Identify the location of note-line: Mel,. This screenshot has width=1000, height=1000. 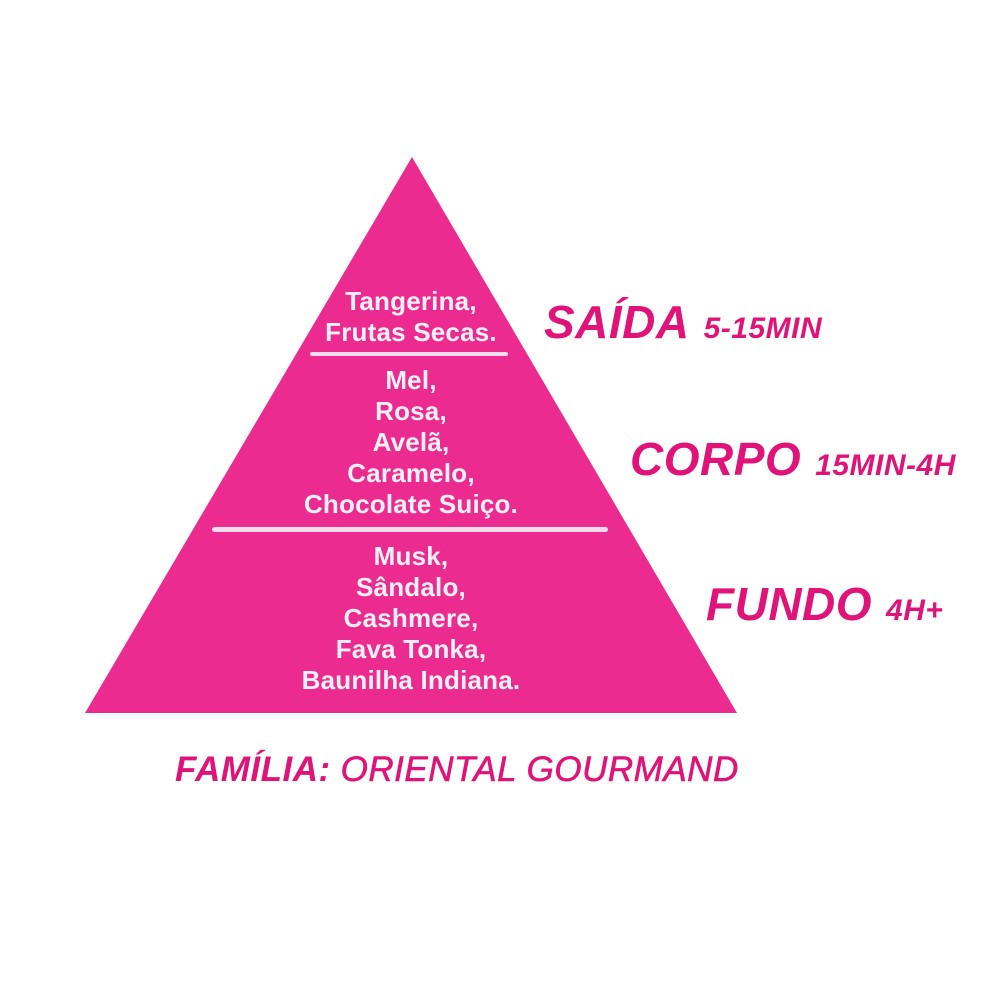
(411, 380).